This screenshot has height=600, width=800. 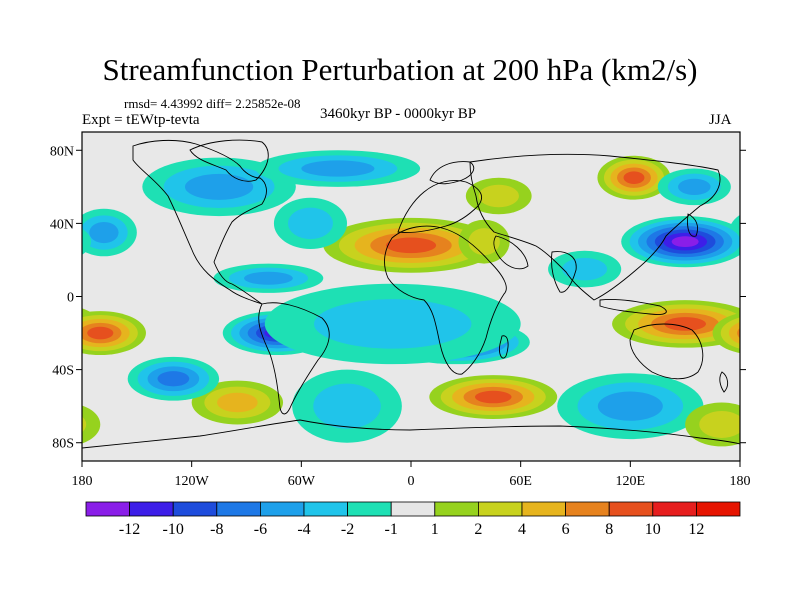 What do you see at coordinates (478, 529) in the screenshot?
I see `colorbar-label: 2` at bounding box center [478, 529].